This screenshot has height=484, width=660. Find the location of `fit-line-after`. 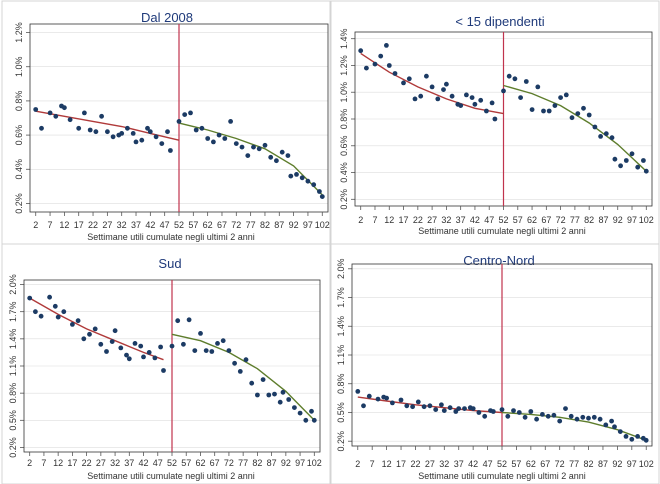

fit-line-after is located at coordinates (575, 128).